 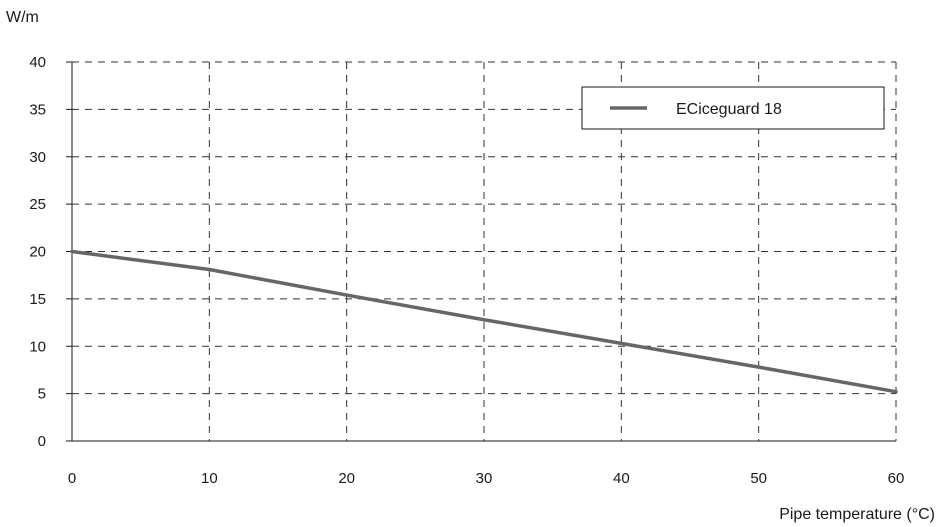 What do you see at coordinates (37, 346) in the screenshot?
I see `y-tick-label: 10` at bounding box center [37, 346].